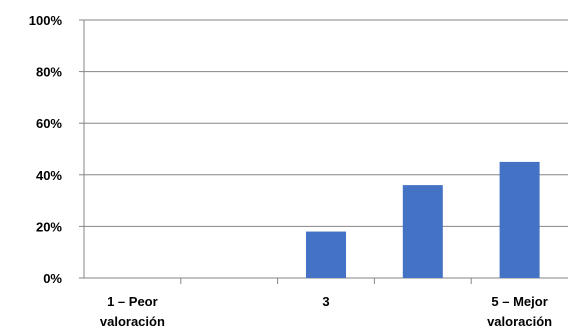 This screenshot has width=568, height=334. What do you see at coordinates (49, 175) in the screenshot?
I see `y-tick-label-40: 40%` at bounding box center [49, 175].